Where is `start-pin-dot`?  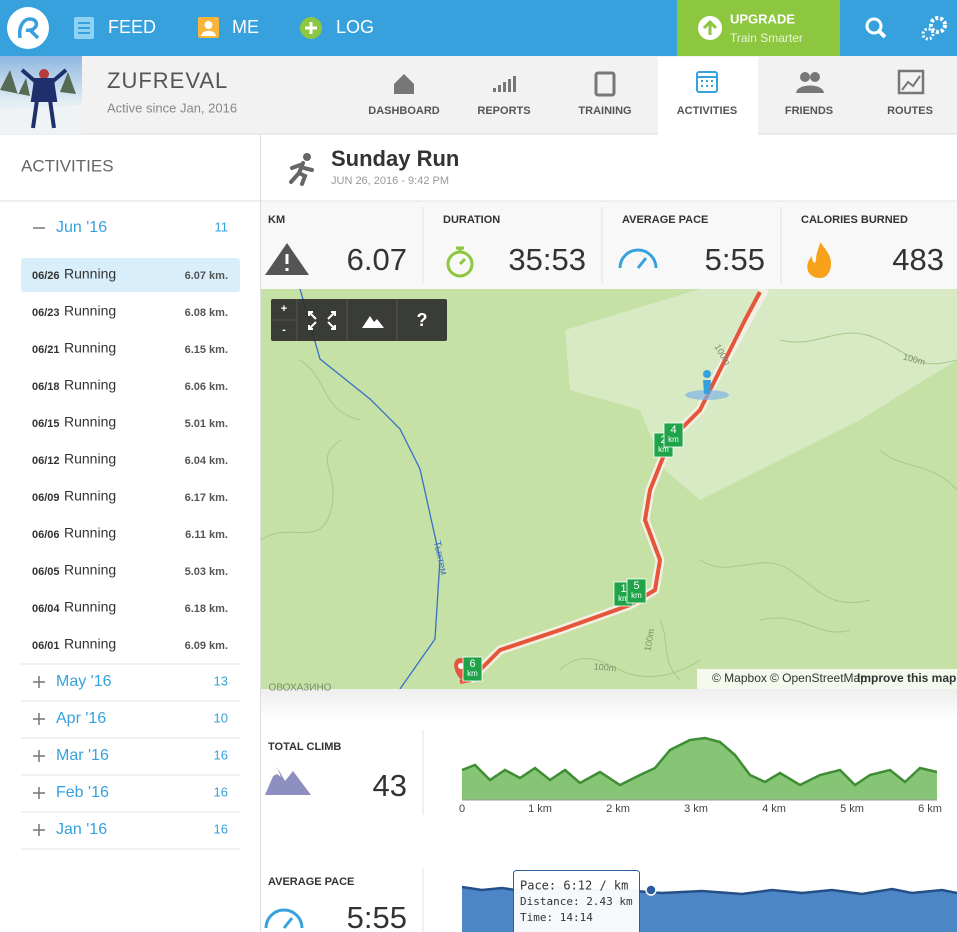 start-pin-dot is located at coordinates (461, 666).